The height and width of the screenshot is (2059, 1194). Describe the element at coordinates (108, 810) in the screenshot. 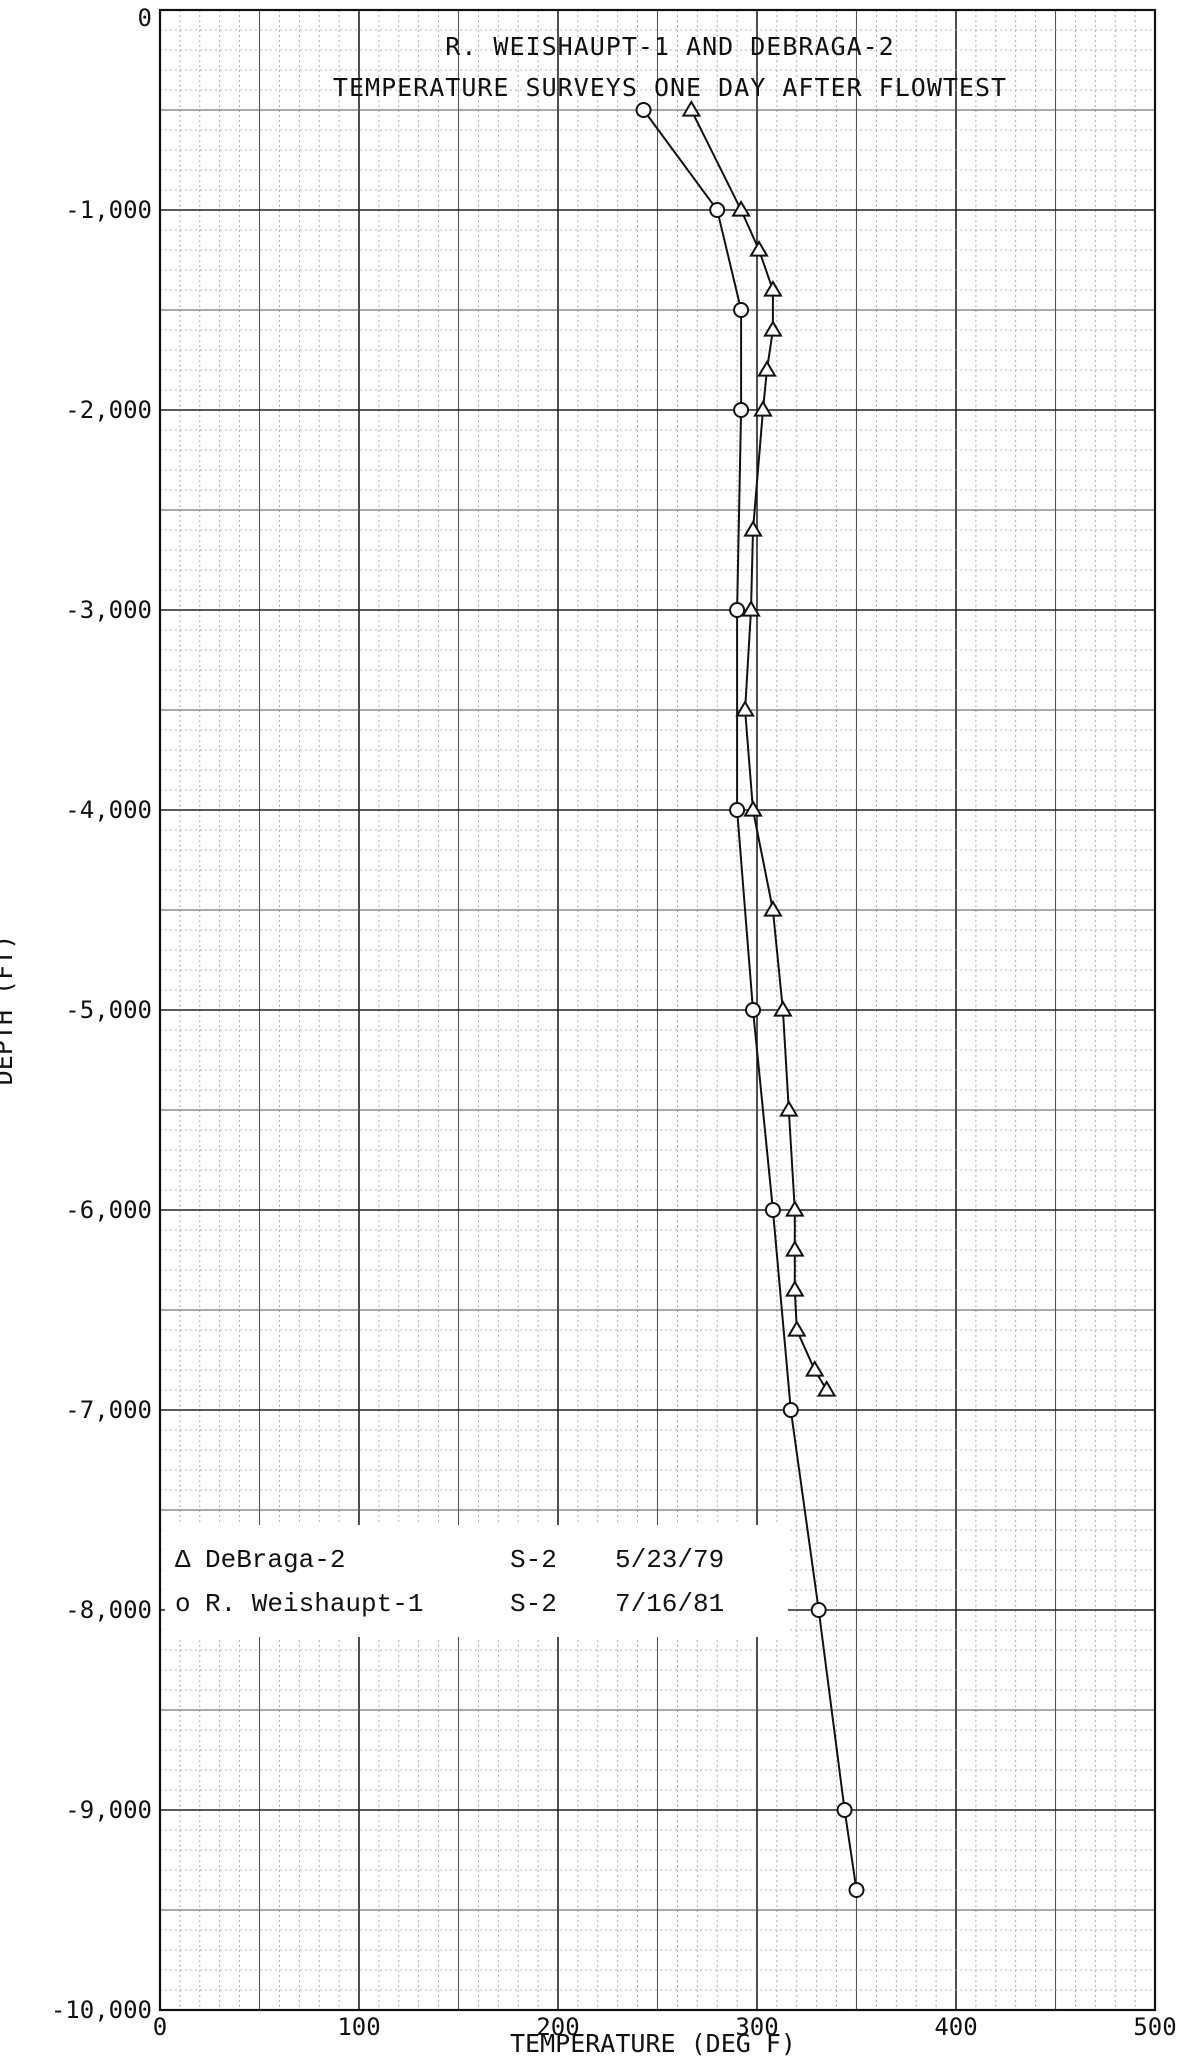

I see `y-tick-label: -4,000` at that location.